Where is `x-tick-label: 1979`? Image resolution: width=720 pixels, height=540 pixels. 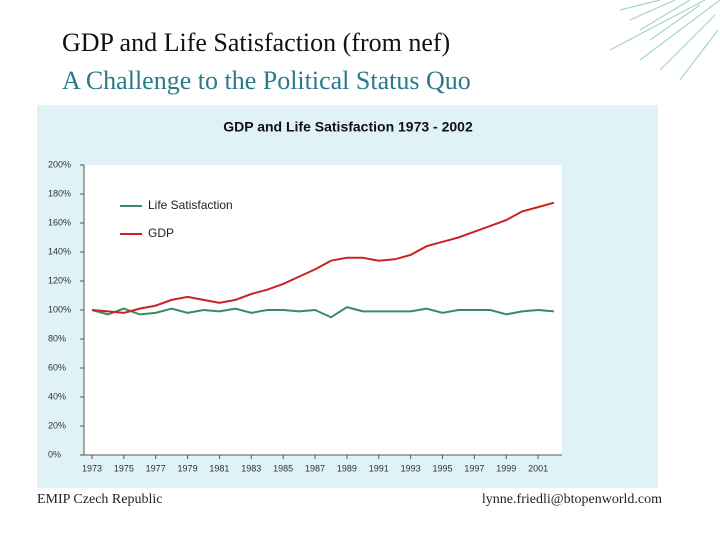 x-tick-label: 1979 is located at coordinates (188, 468).